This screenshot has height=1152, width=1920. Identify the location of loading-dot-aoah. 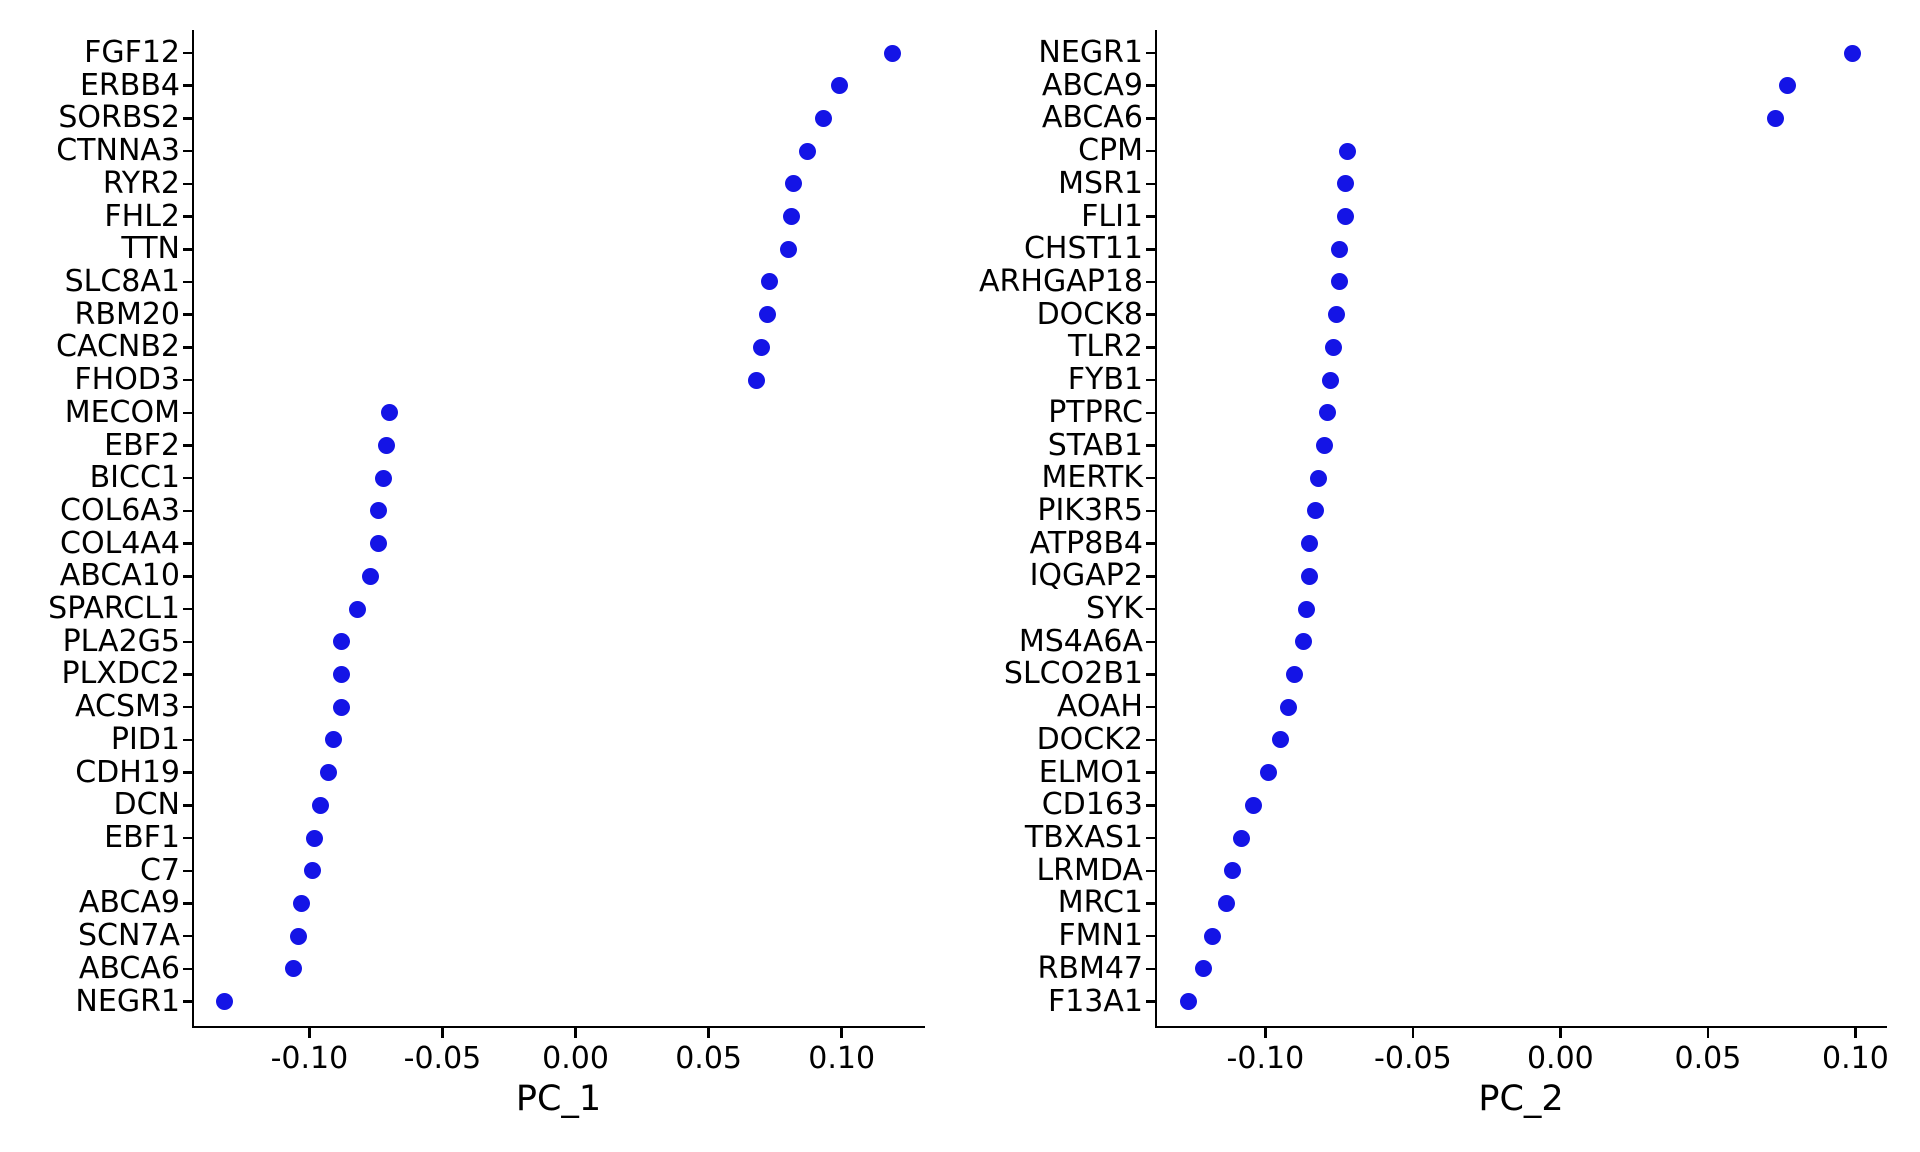
(1289, 707).